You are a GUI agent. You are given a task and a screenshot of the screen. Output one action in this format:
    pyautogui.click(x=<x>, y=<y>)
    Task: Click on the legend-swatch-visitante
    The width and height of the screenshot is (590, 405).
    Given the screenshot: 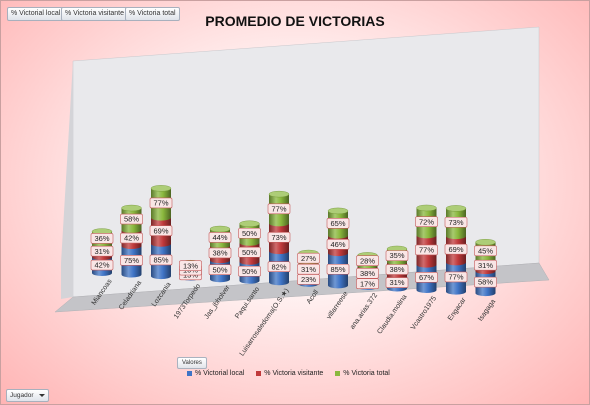 What is the action you would take?
    pyautogui.click(x=259, y=373)
    